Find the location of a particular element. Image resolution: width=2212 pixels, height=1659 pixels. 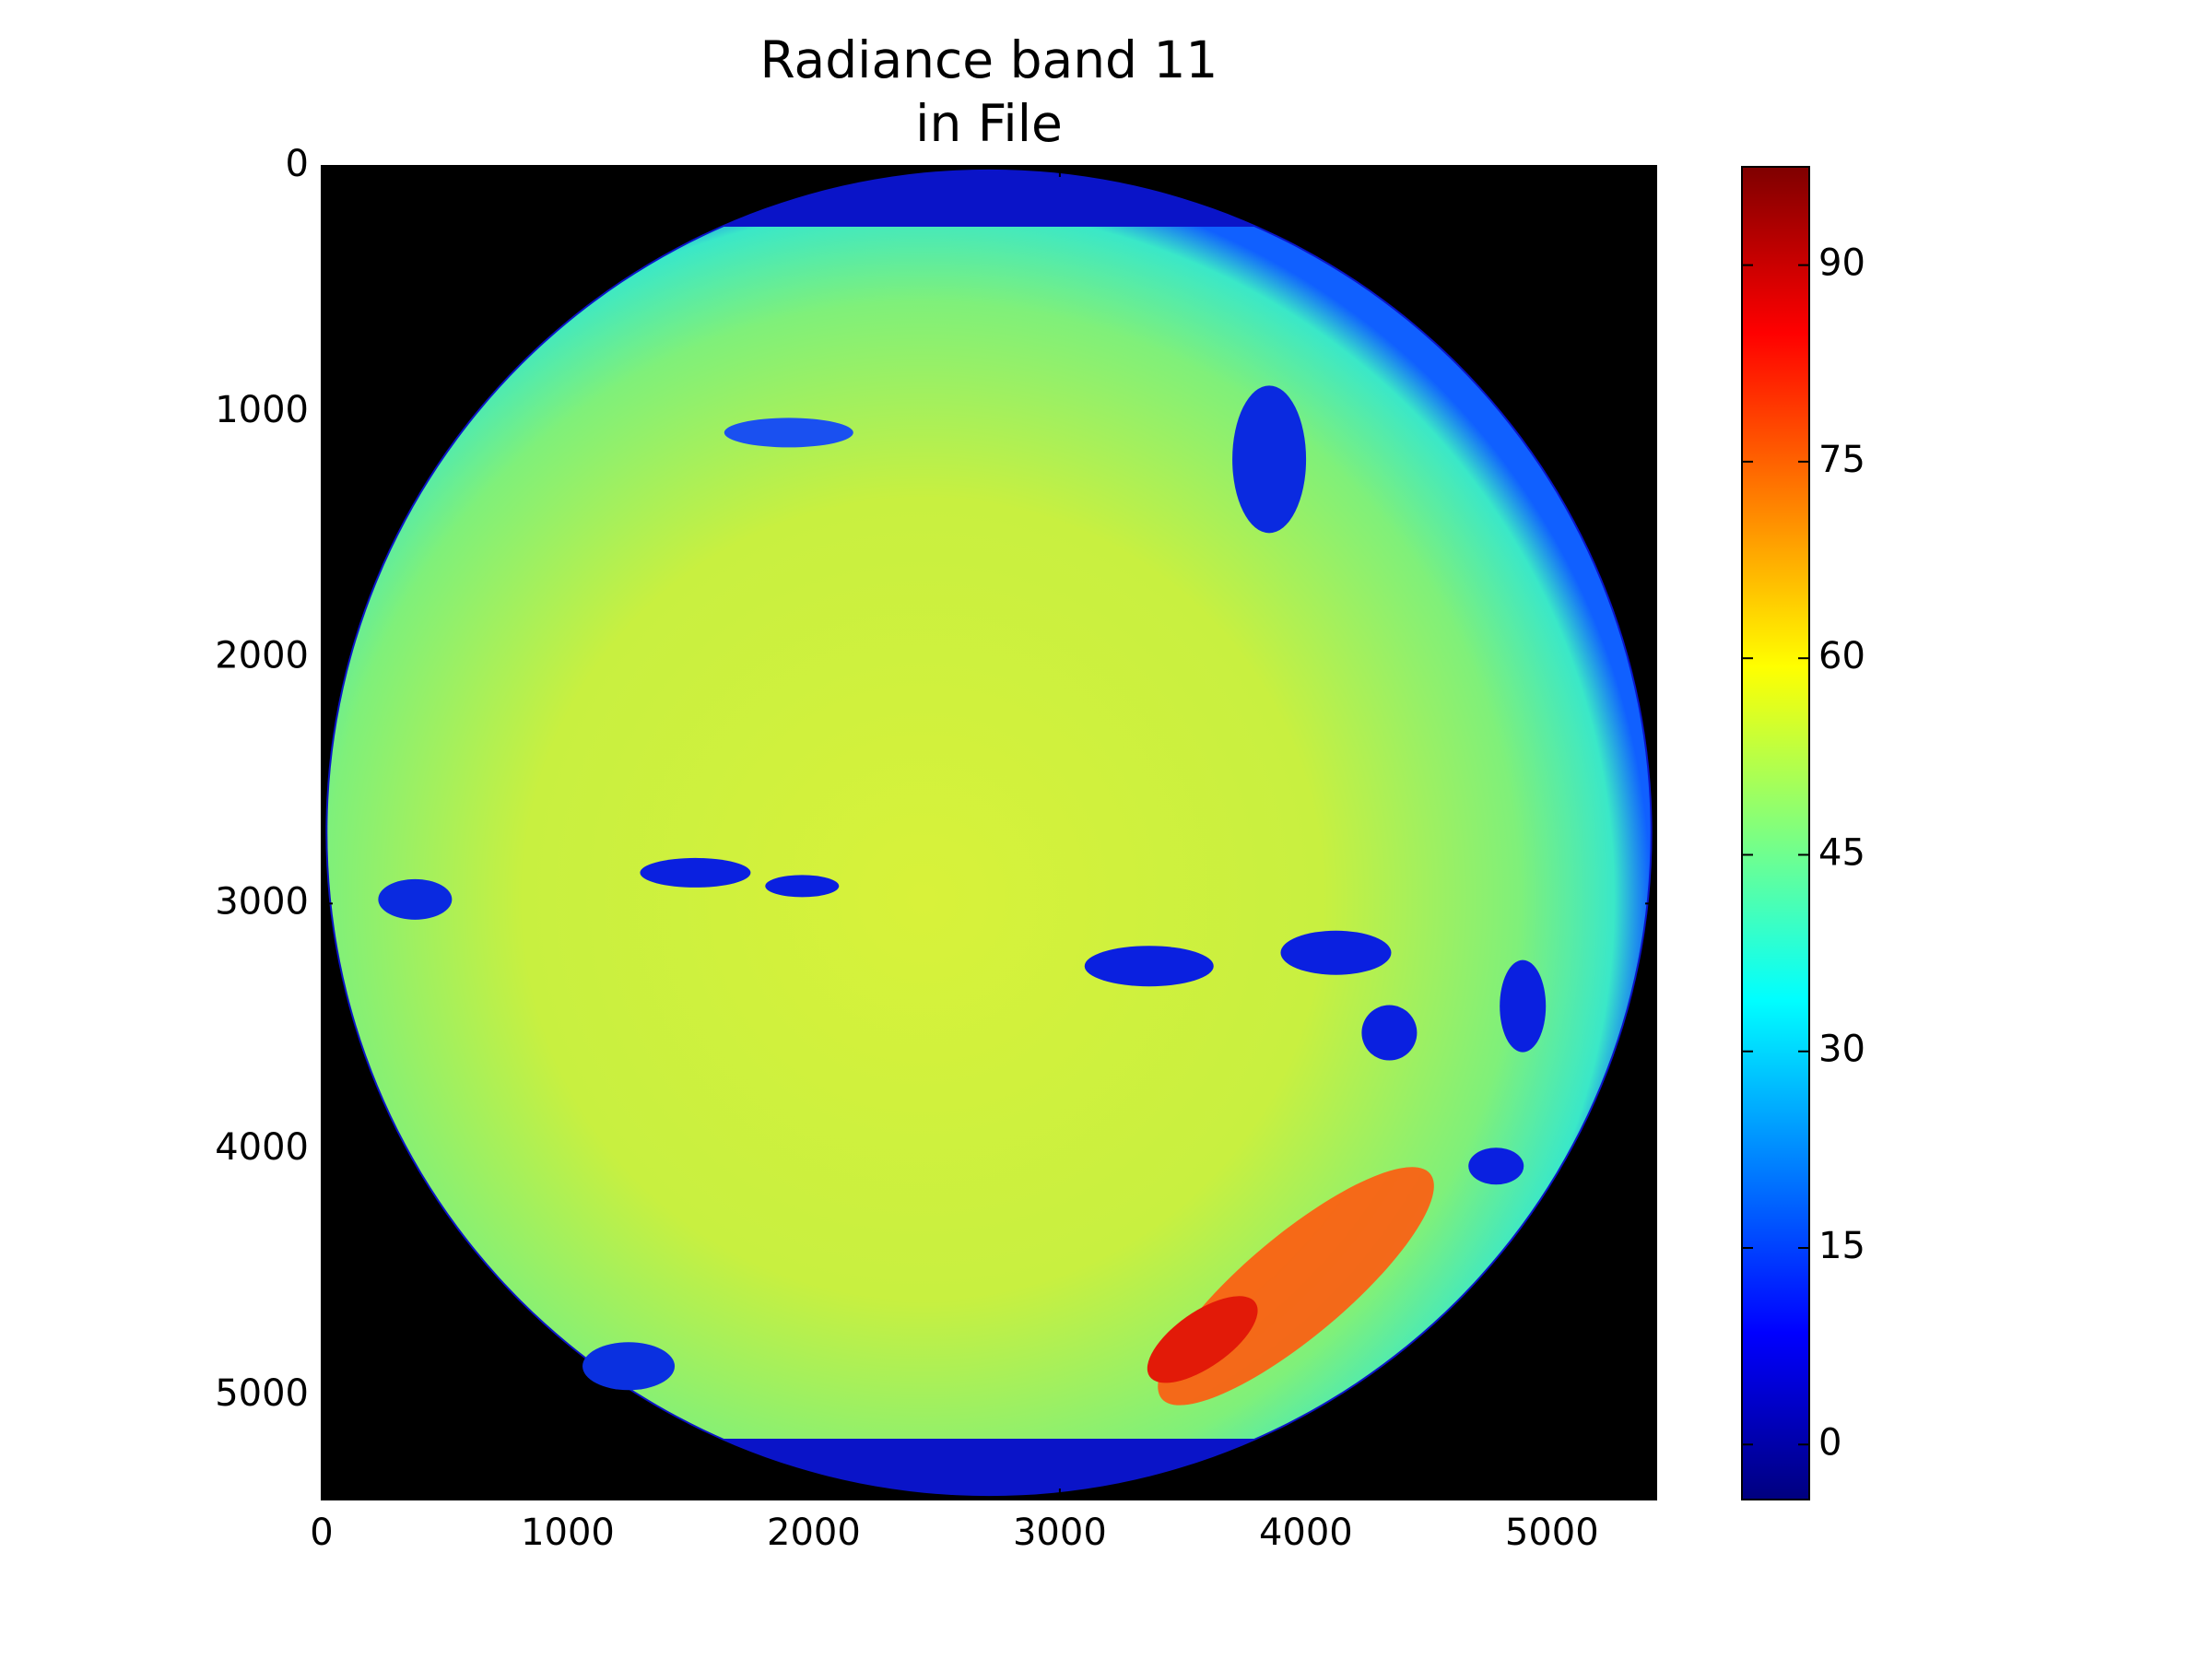

x-tick-label: 1000 is located at coordinates (568, 1533).